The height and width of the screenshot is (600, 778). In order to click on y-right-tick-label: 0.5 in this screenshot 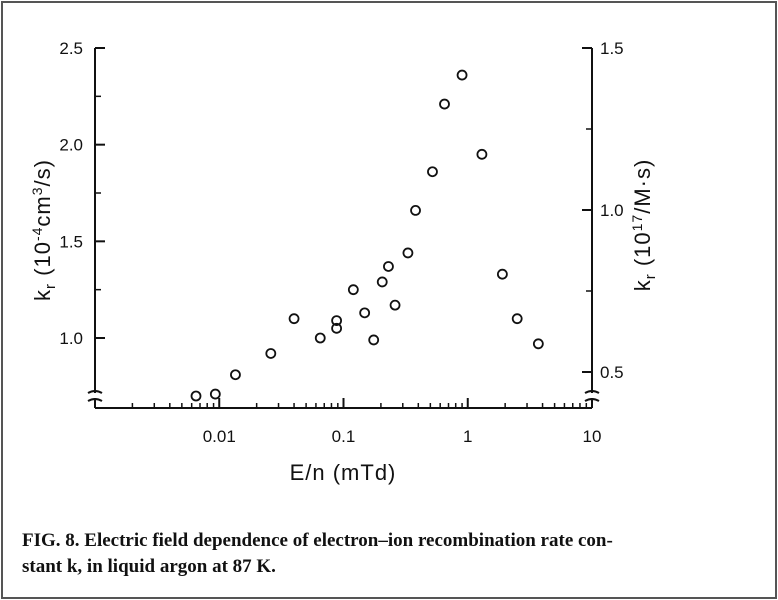, I will do `click(612, 372)`.